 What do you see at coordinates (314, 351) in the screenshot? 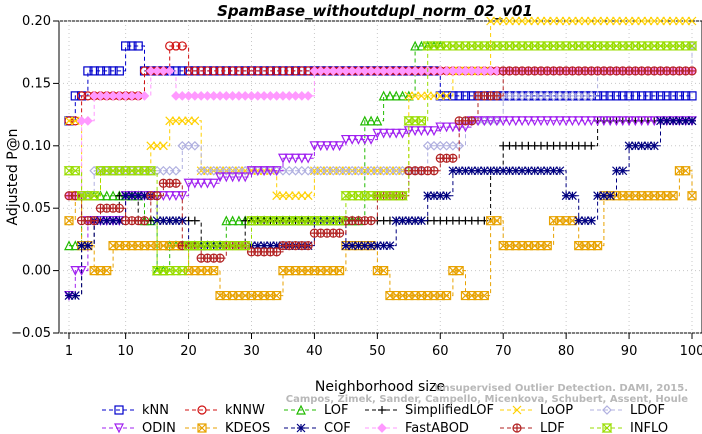
I see `x-tick-label: 40` at bounding box center [314, 351].